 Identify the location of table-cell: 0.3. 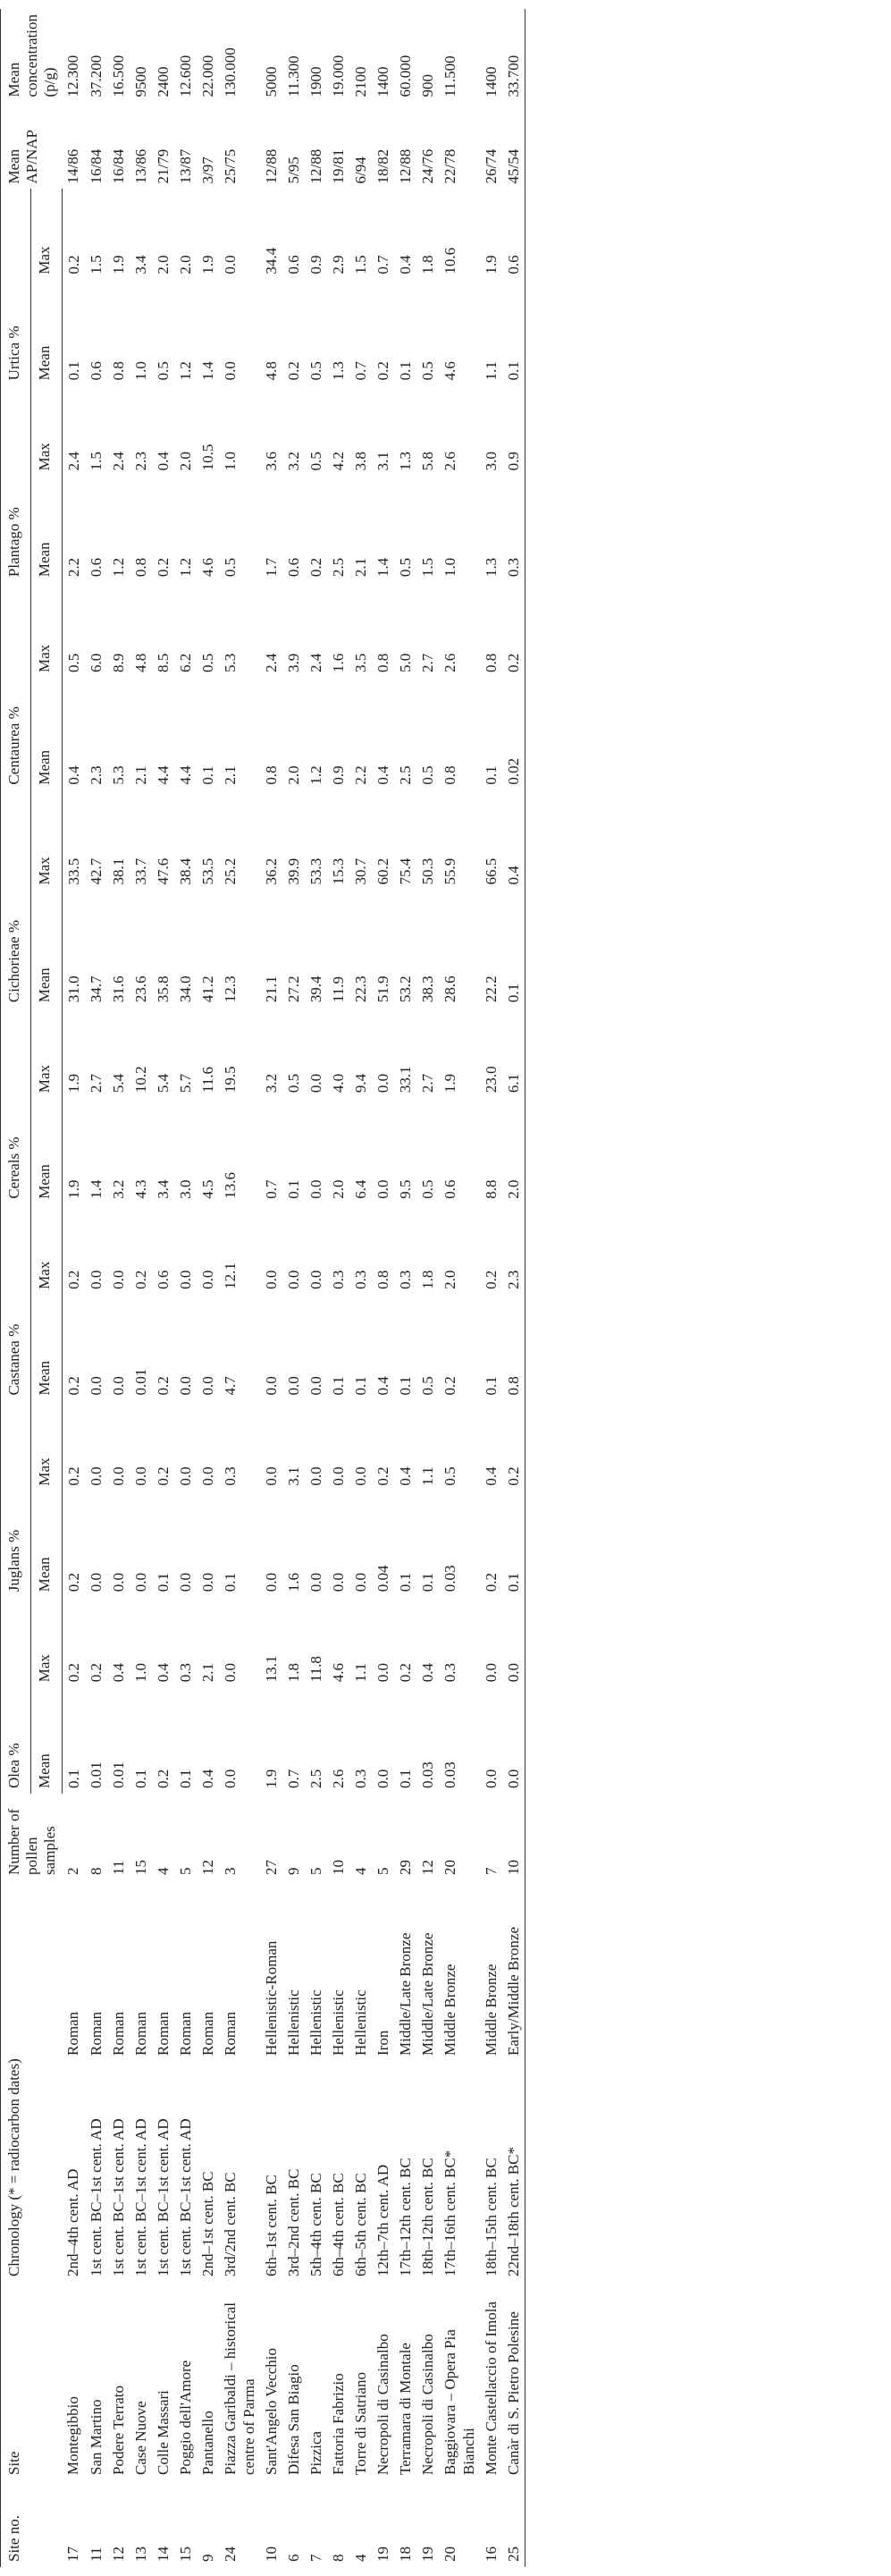
(449, 1673).